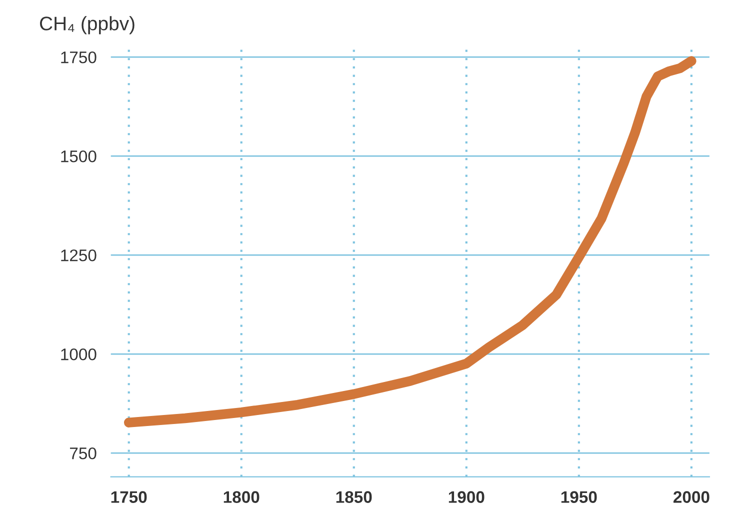 The width and height of the screenshot is (739, 524). What do you see at coordinates (78, 354) in the screenshot?
I see `y-tick-label: 1000` at bounding box center [78, 354].